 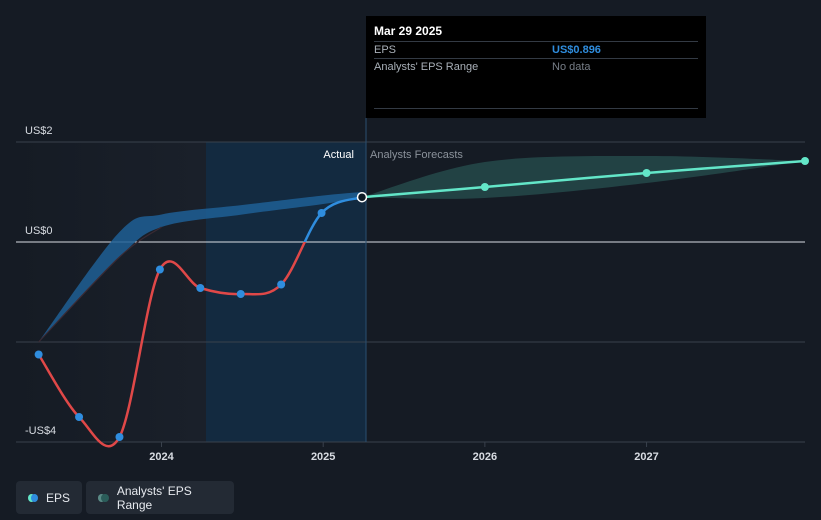 I want to click on y-tick-label: -US$4, so click(x=40, y=431).